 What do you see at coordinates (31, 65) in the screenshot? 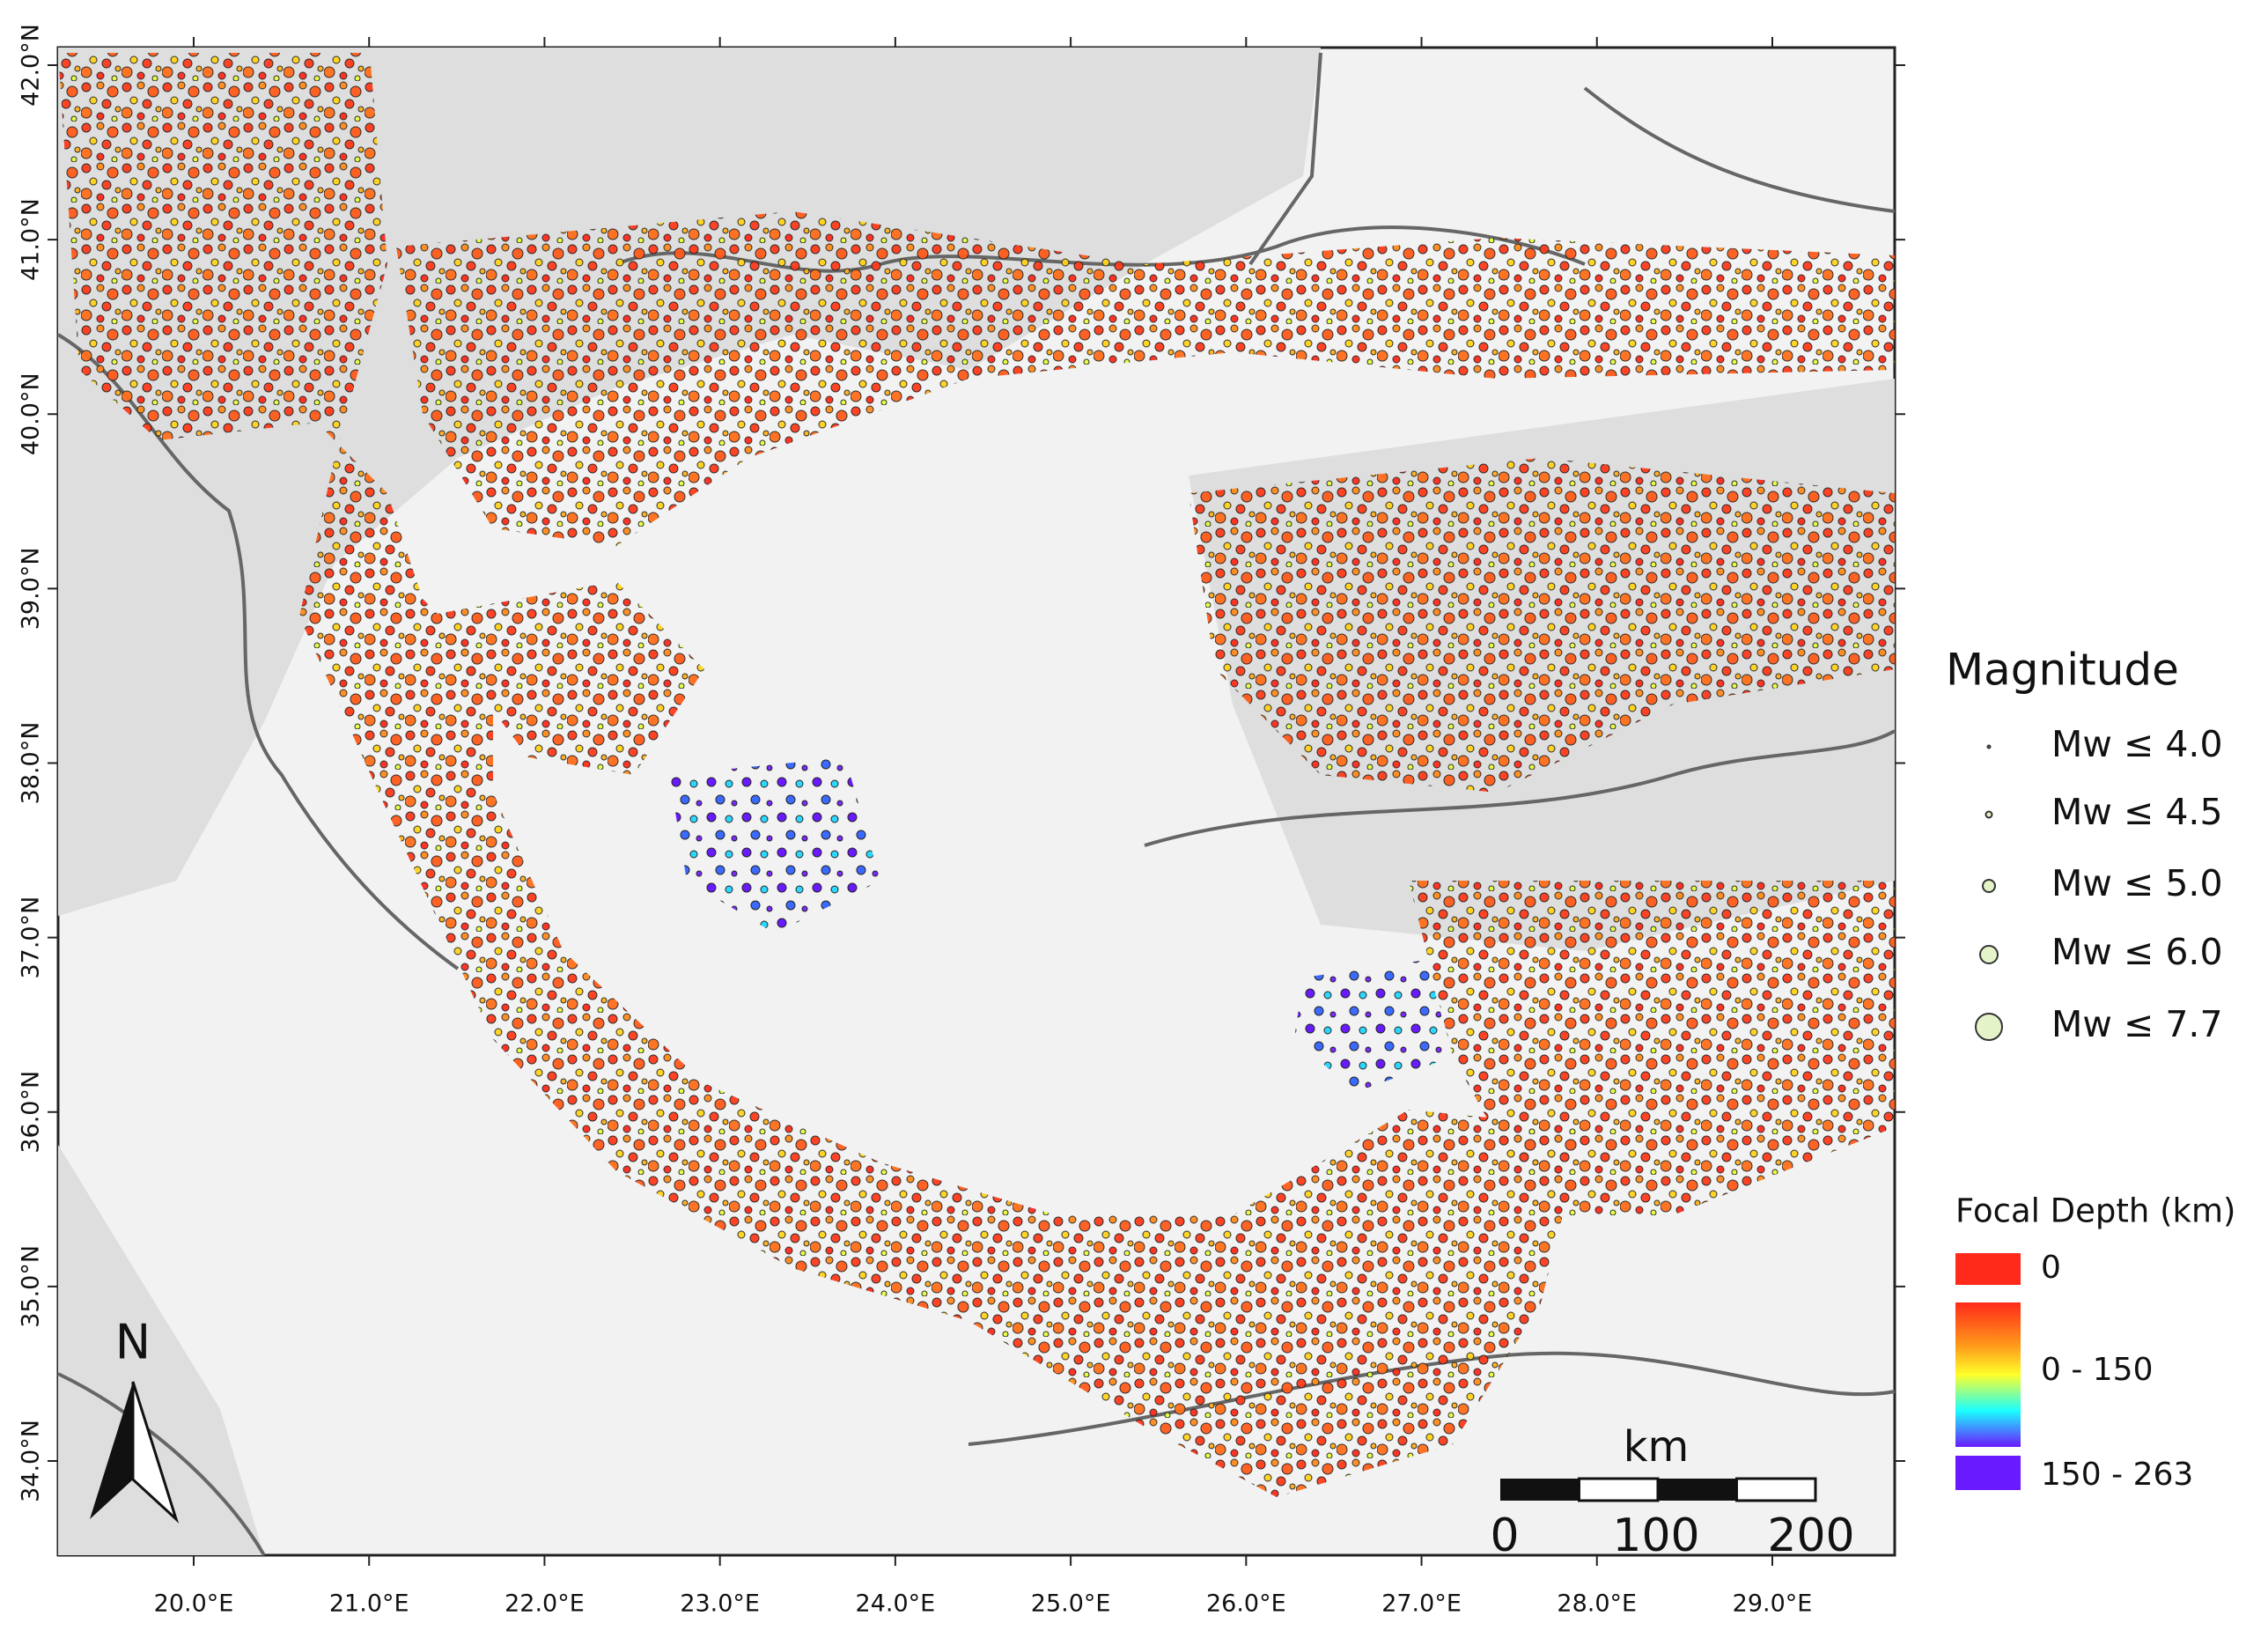
I see `lat-label: 42.0°N` at bounding box center [31, 65].